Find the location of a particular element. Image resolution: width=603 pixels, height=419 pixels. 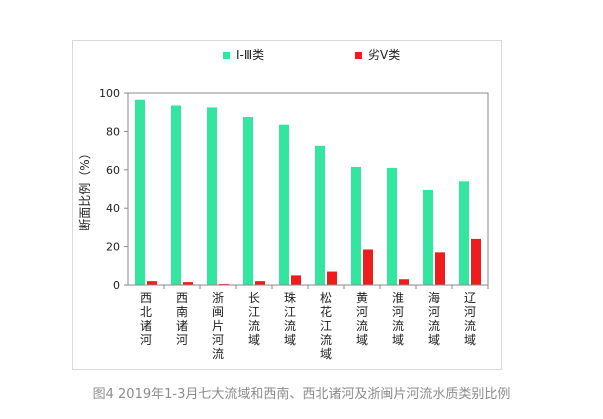

y-axis-label: 断面比例（%） is located at coordinates (84, 188).